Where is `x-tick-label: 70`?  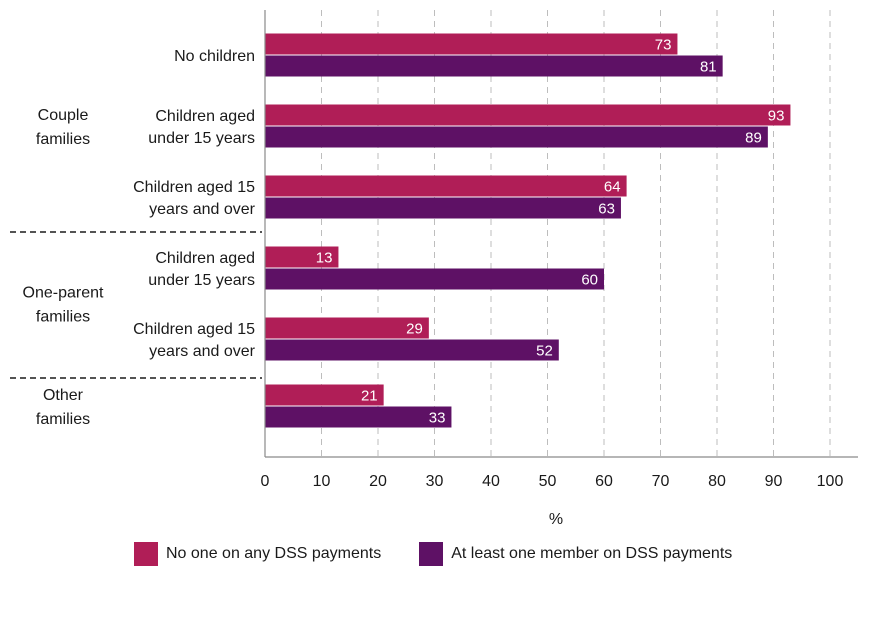
x-tick-label: 70 is located at coordinates (661, 481).